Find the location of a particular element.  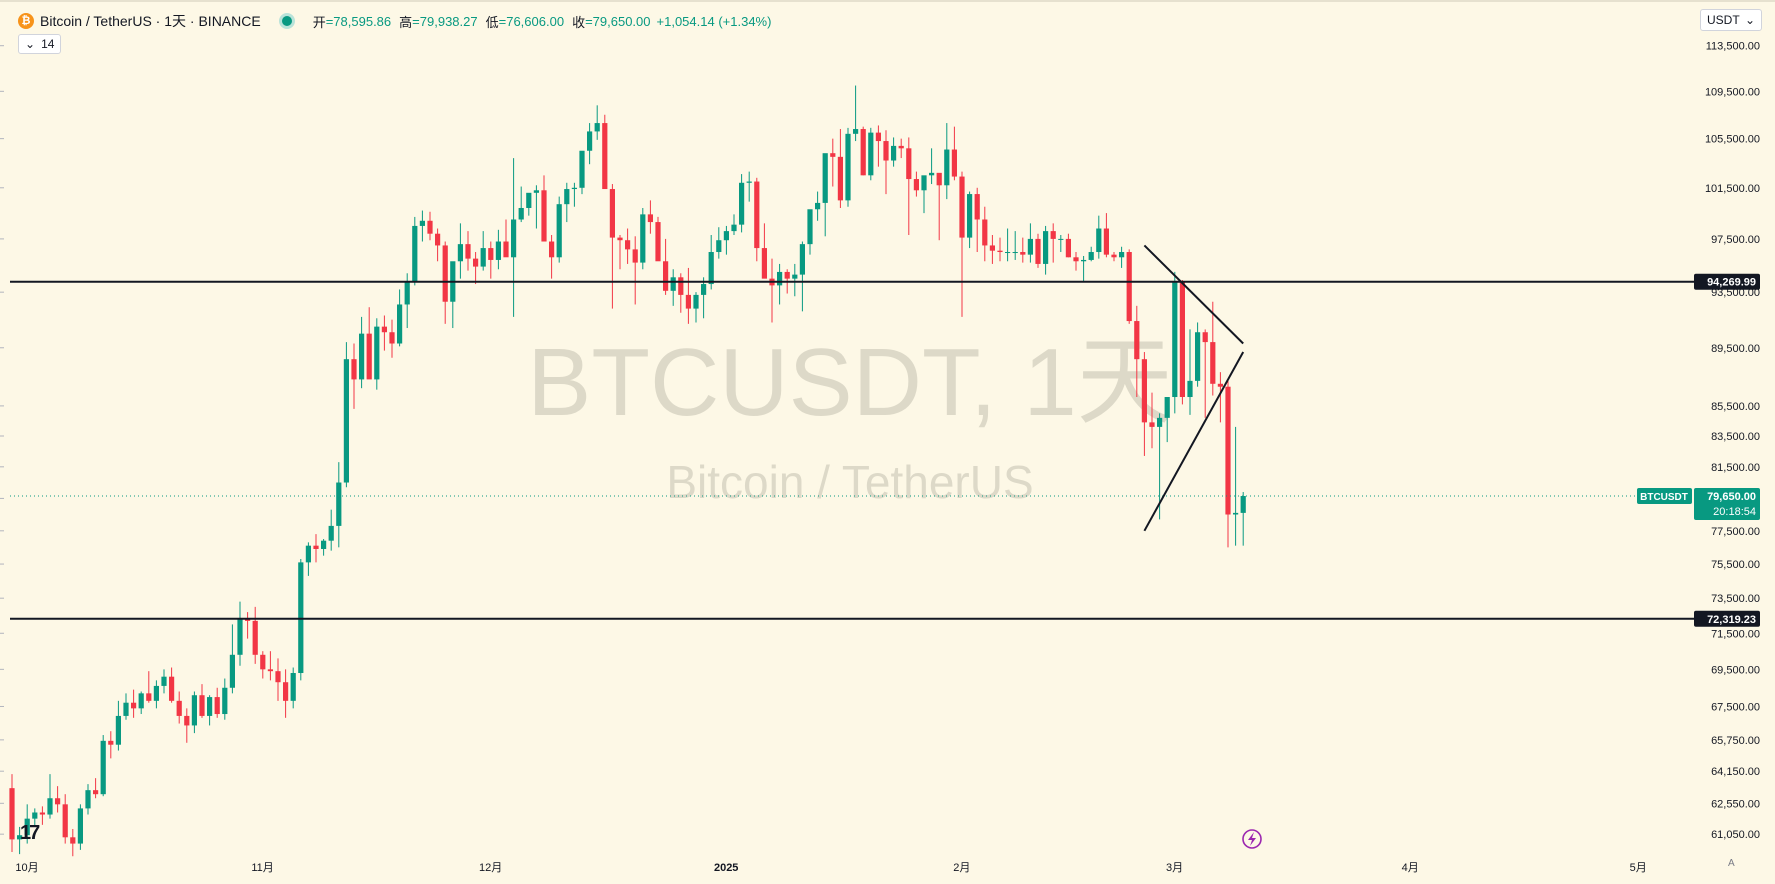

y-tick-label: 81,500.00 is located at coordinates (1735, 468).